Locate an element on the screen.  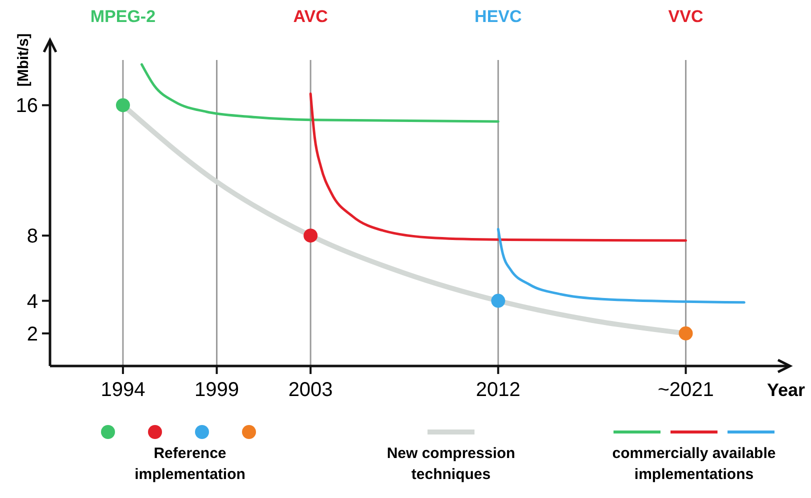
x-tick-label: 2012 is located at coordinates (498, 390).